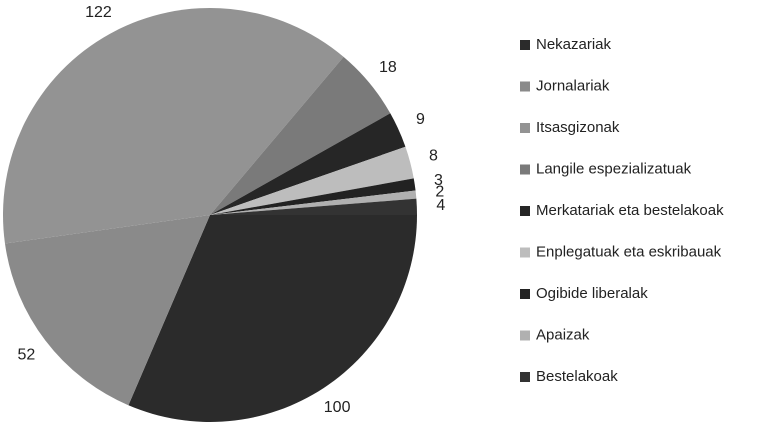 This screenshot has height=426, width=776. Describe the element at coordinates (98, 12) in the screenshot. I see `data-label: 122` at that location.